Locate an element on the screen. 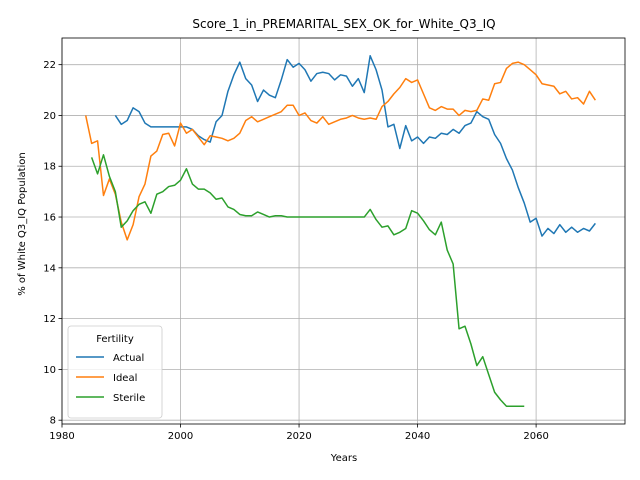  y-tick-label: 10 is located at coordinates (49, 370).